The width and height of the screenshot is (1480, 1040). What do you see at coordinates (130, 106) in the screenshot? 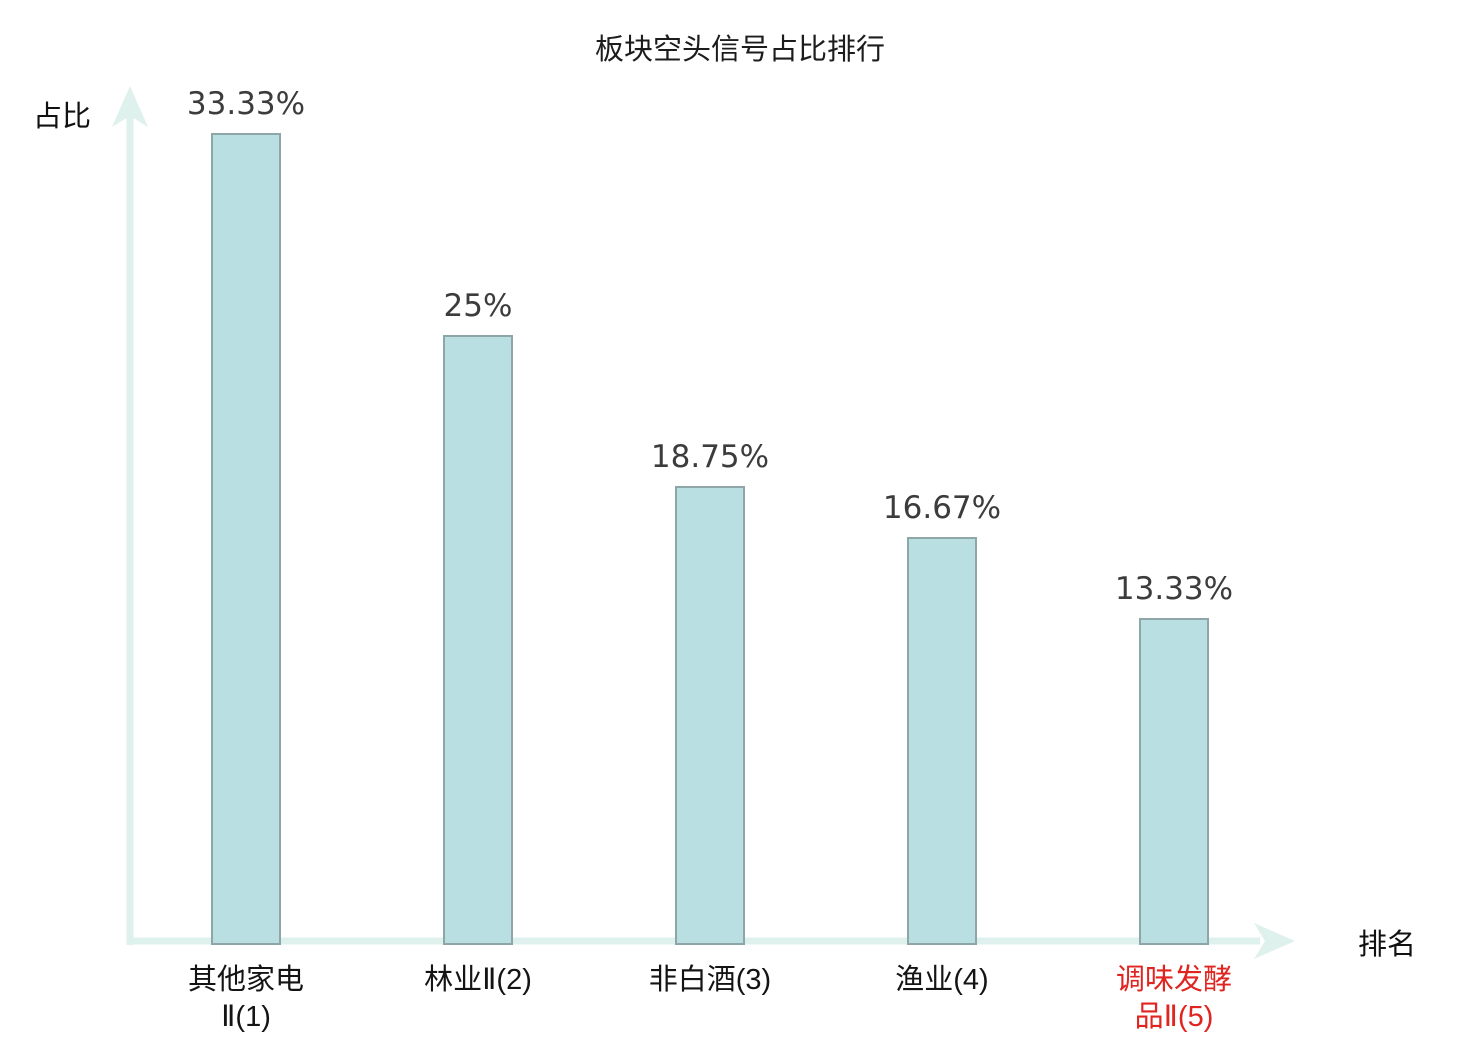
I see `y-axis-arrow-icon` at bounding box center [130, 106].